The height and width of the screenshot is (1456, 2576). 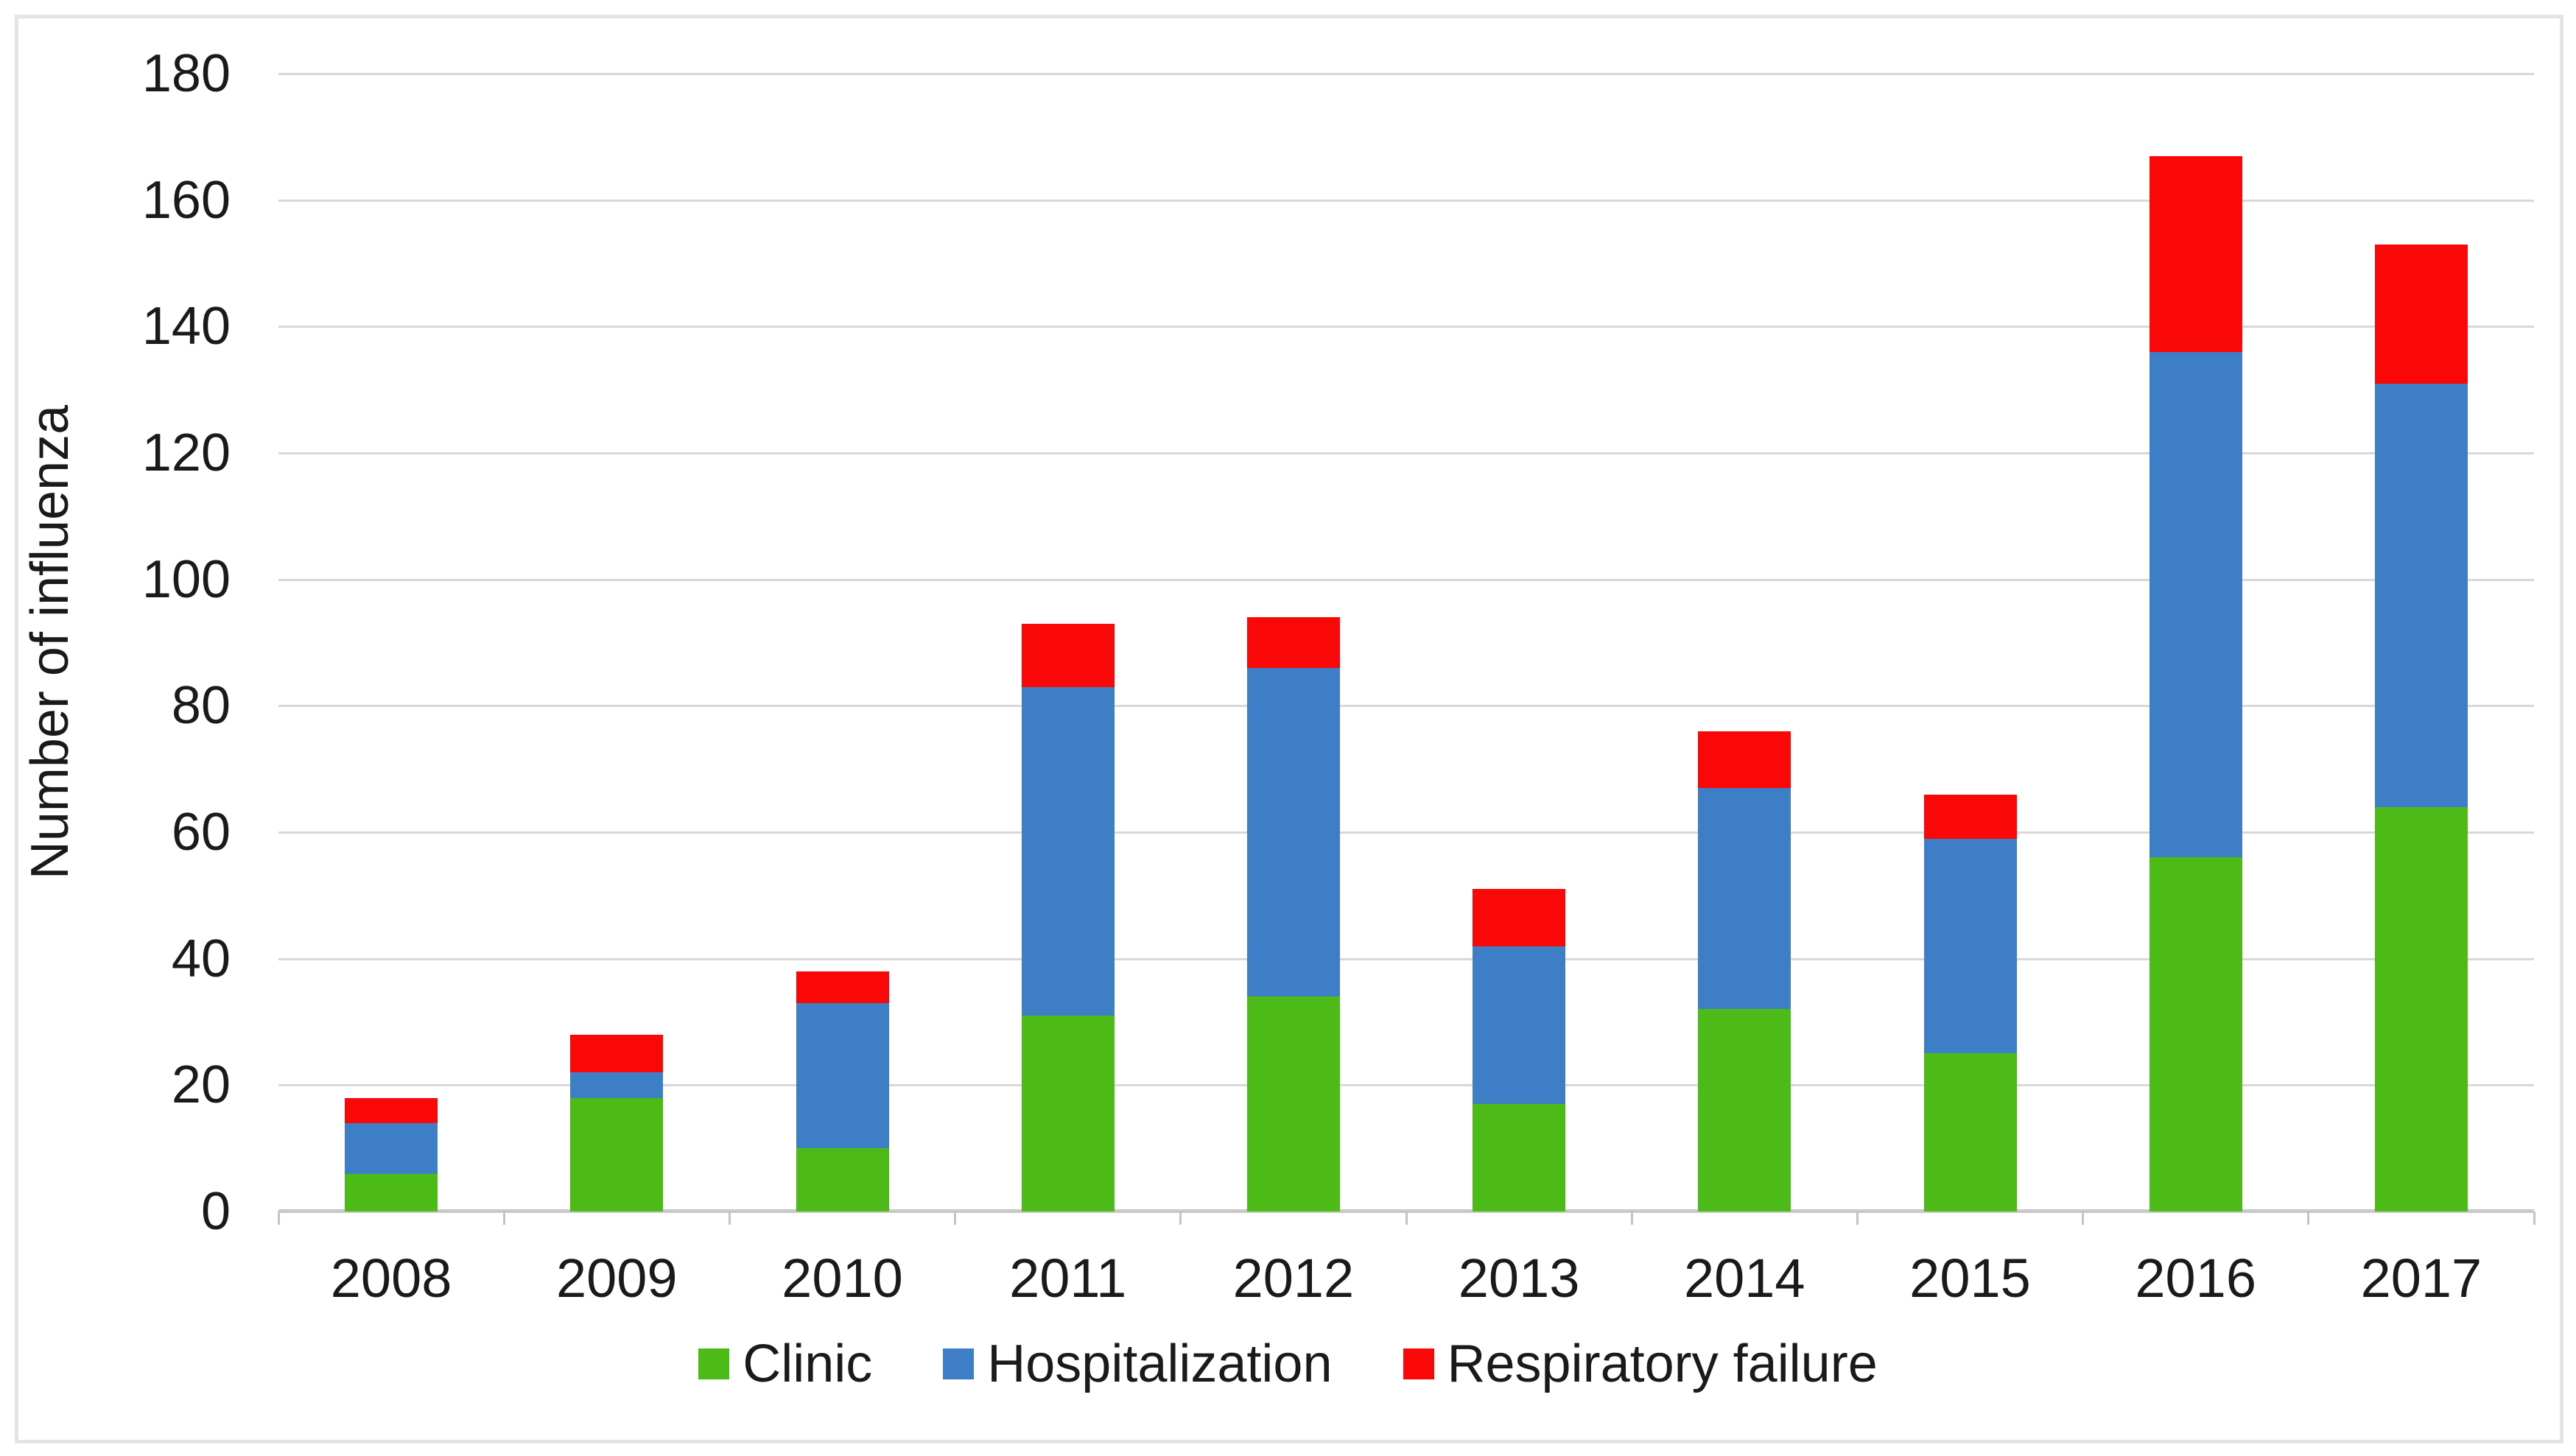 What do you see at coordinates (186, 200) in the screenshot?
I see `y-tick-label-160: 160` at bounding box center [186, 200].